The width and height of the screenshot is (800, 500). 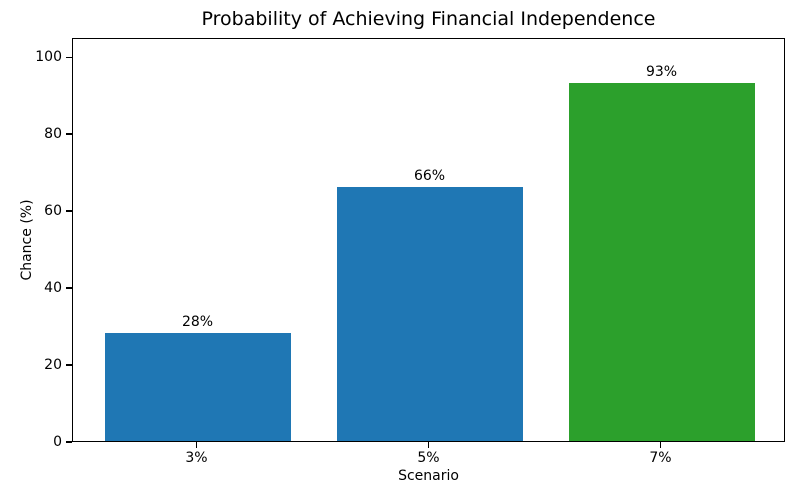 I want to click on y-tick-label: 100, so click(x=48, y=57).